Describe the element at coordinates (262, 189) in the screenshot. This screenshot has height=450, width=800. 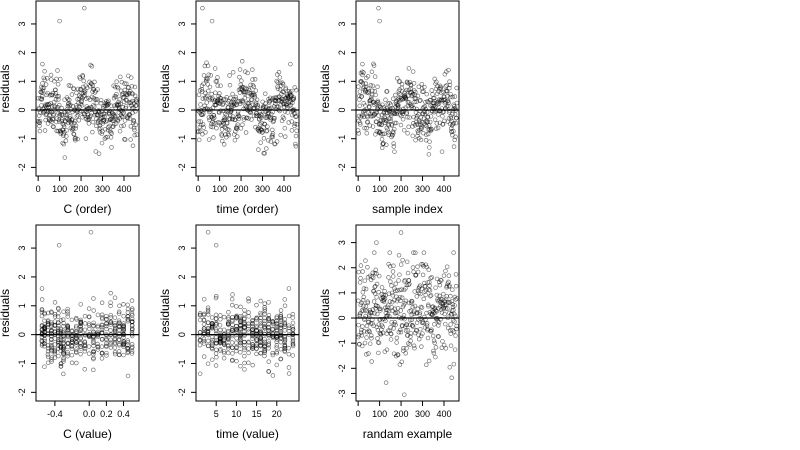
I see `x-tick-label: 300` at that location.